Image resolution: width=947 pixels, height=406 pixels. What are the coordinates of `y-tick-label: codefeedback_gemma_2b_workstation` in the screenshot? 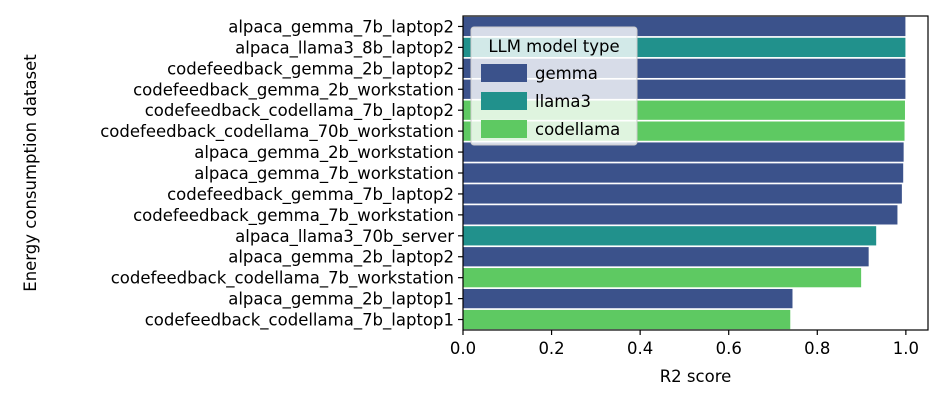 It's located at (293, 90).